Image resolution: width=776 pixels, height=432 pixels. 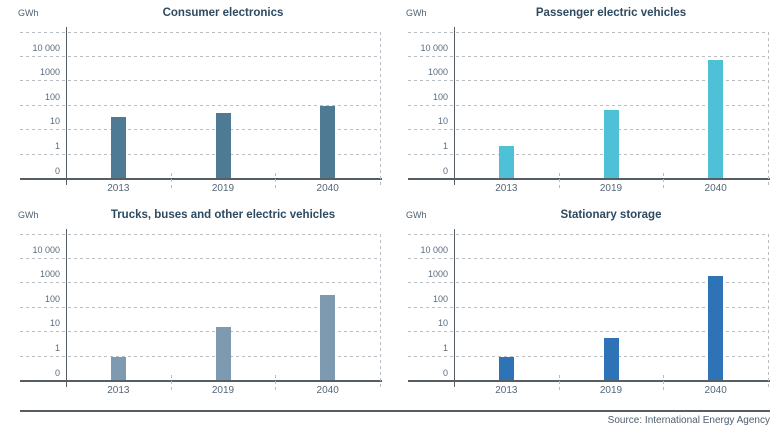 What do you see at coordinates (395, 411) in the screenshot?
I see `footer-divider` at bounding box center [395, 411].